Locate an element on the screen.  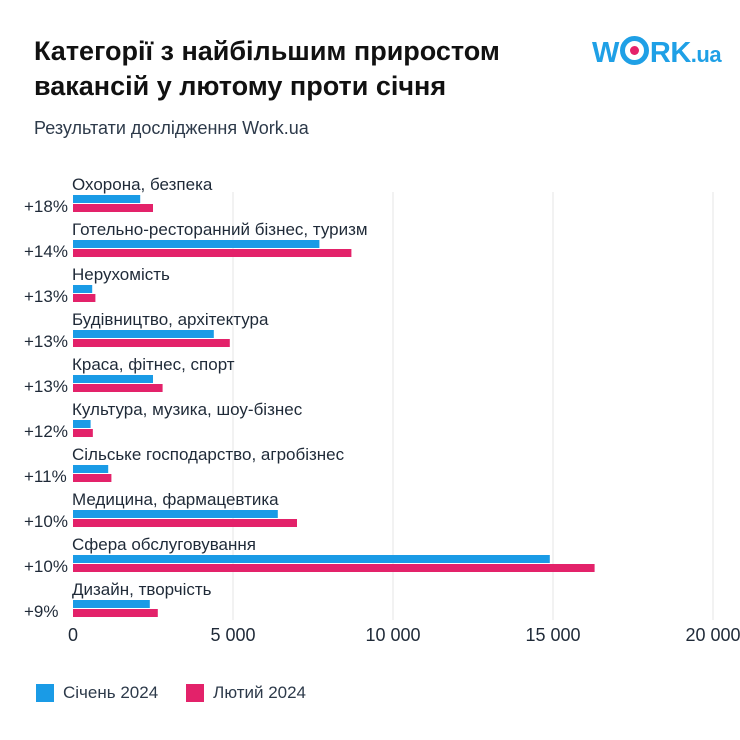
legend-item-feb: Лютий 2024 is located at coordinates (246, 693).